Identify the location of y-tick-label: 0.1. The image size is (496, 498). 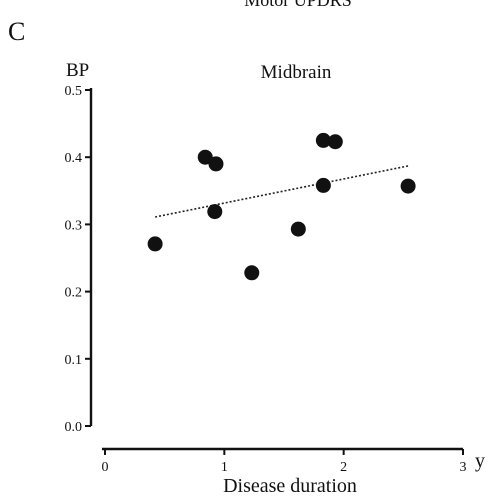
(74, 360).